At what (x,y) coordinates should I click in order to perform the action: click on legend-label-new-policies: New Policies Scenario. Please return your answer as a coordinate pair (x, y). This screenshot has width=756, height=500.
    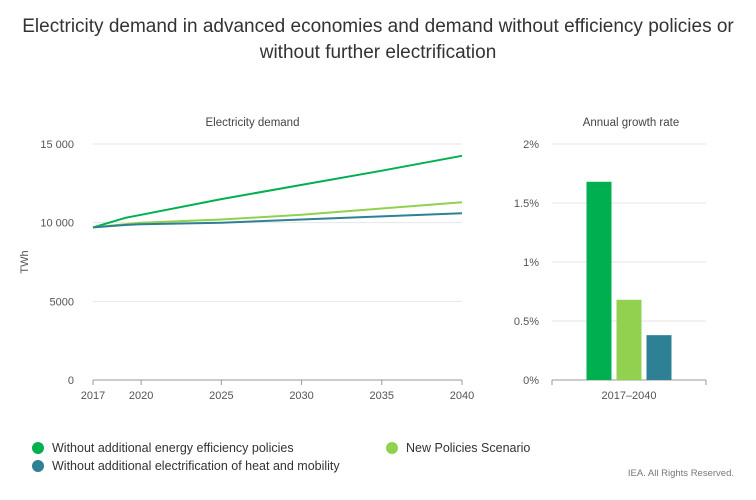
    Looking at the image, I should click on (468, 448).